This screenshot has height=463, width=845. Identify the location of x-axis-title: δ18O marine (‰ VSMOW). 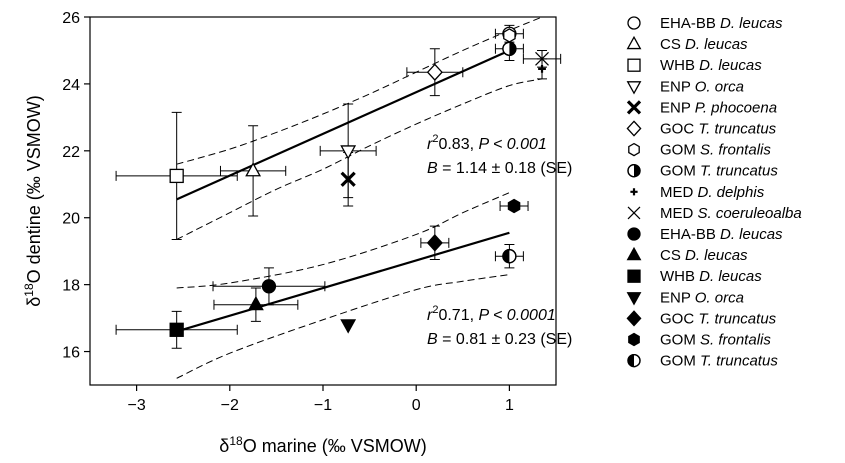
(322, 445).